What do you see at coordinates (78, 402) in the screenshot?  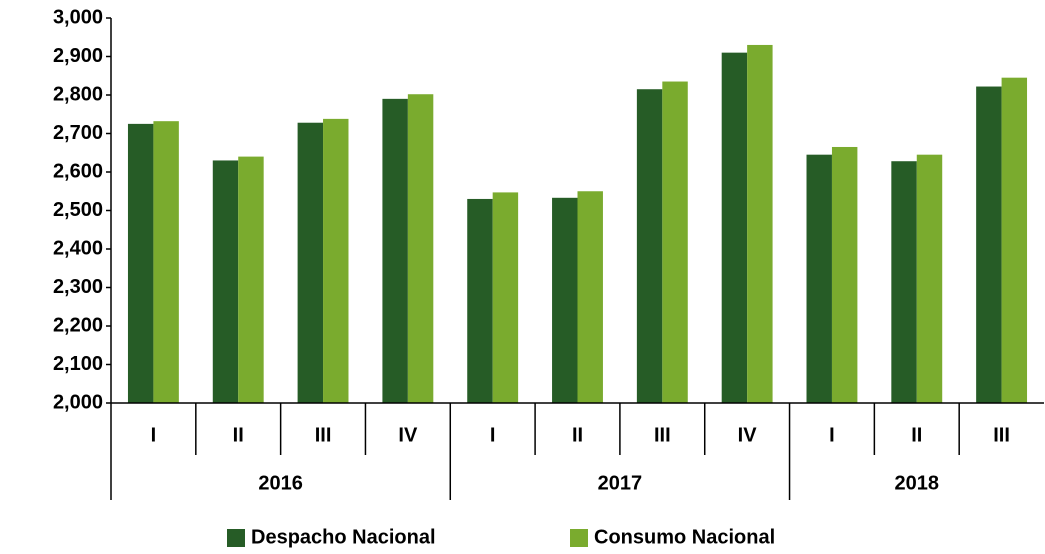 I see `y-tick-label: 2,000` at bounding box center [78, 402].